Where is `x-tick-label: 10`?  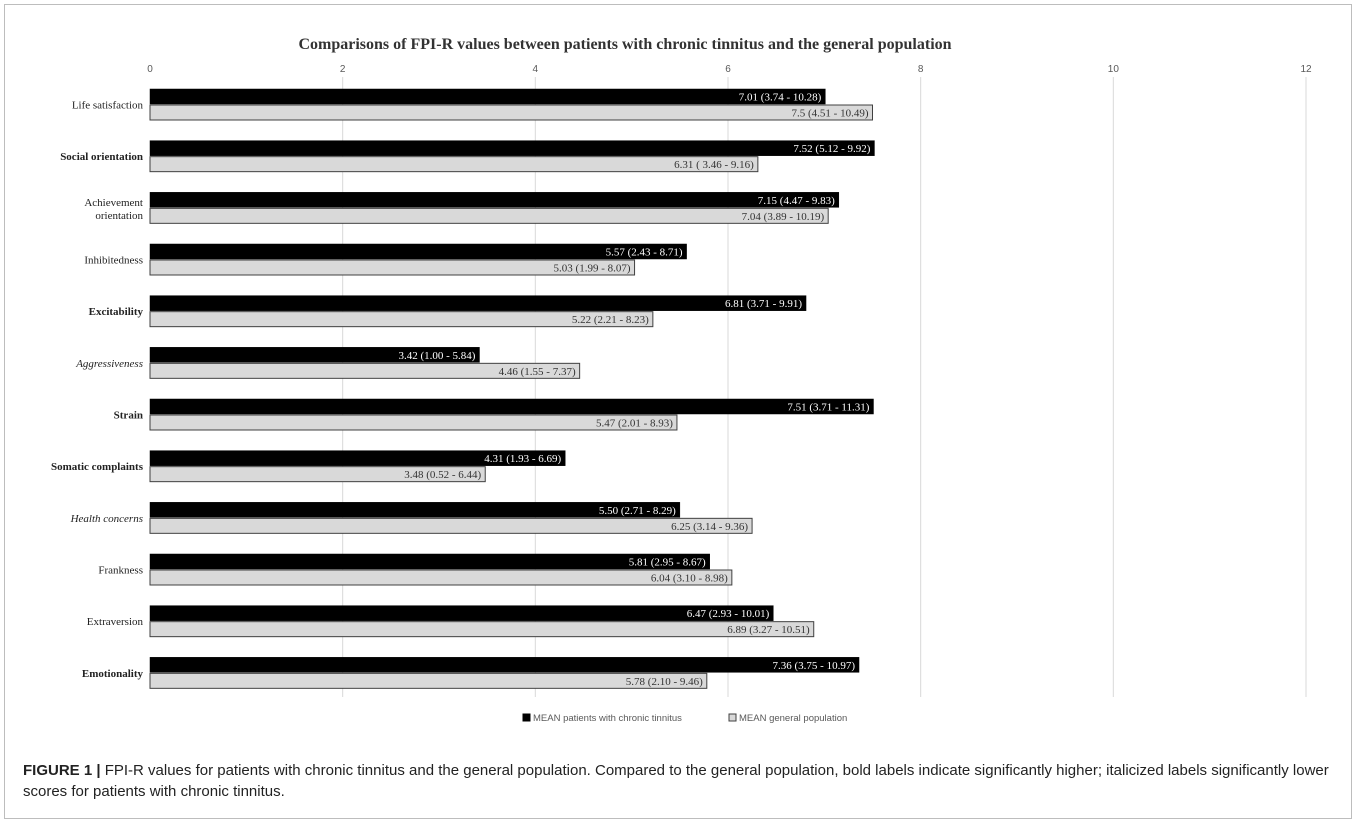 x-tick-label: 10 is located at coordinates (1114, 69).